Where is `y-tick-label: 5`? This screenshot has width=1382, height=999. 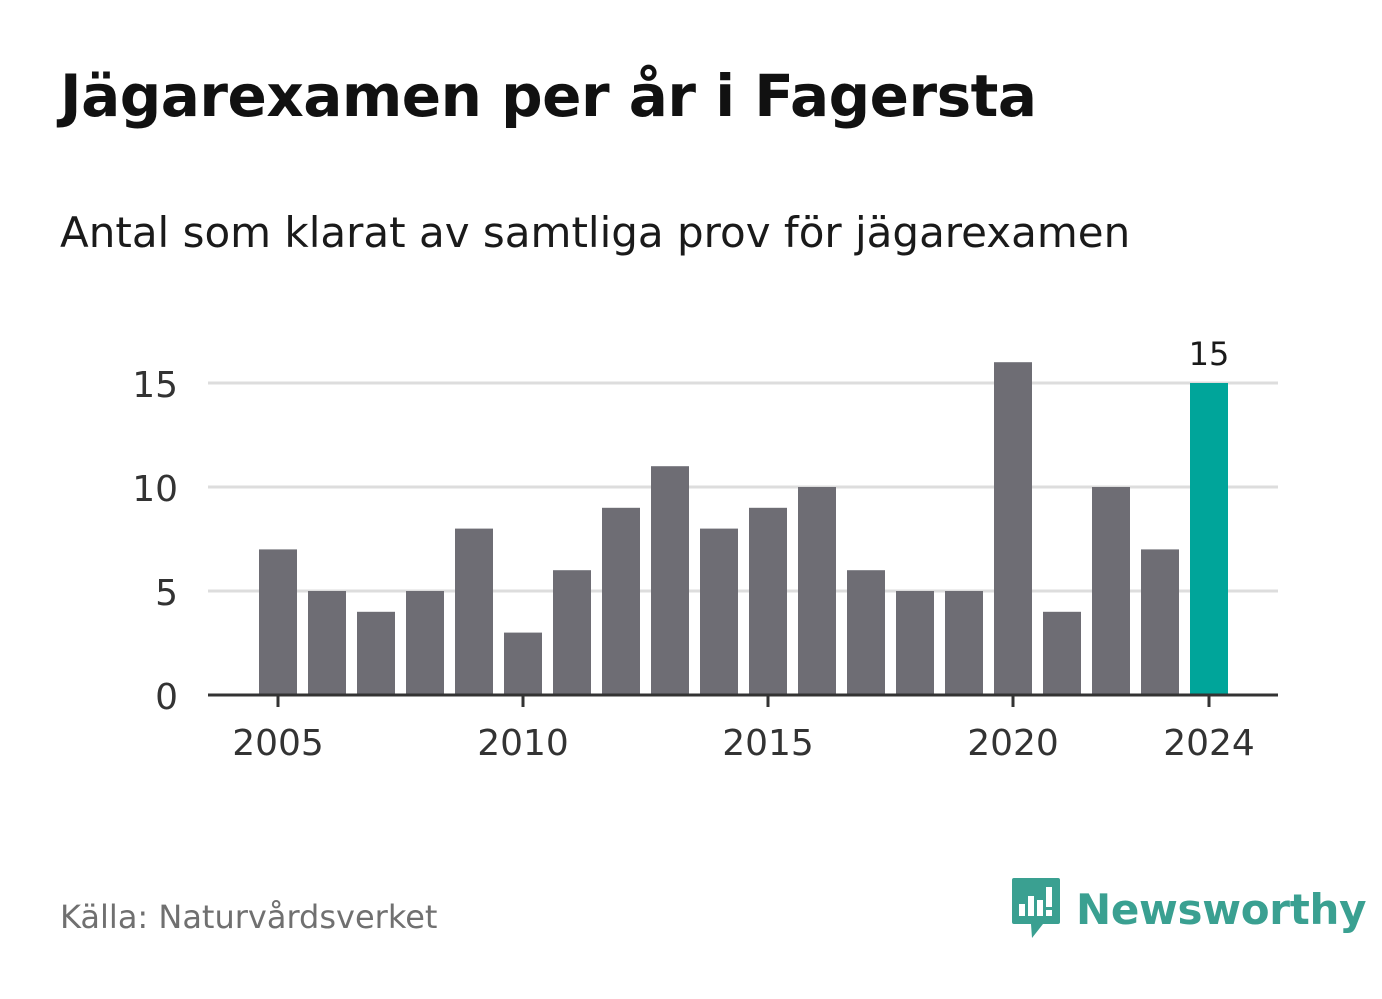 y-tick-label: 5 is located at coordinates (166, 593).